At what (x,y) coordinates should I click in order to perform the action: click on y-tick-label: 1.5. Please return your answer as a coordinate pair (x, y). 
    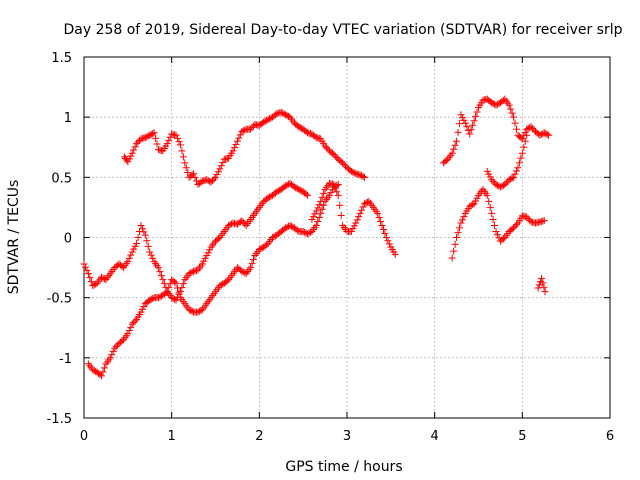
    Looking at the image, I should click on (61, 58).